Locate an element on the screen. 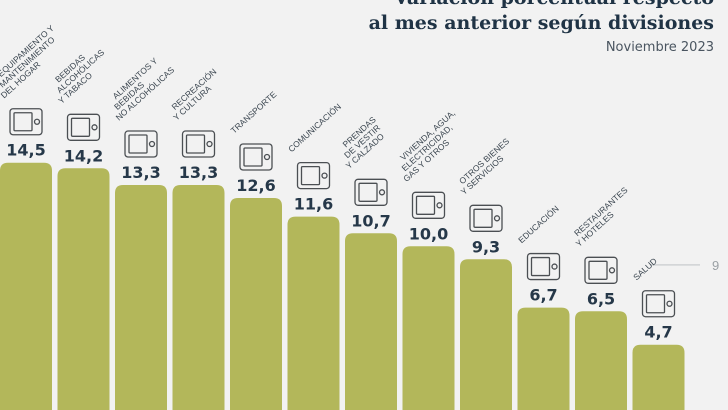  category-label: BEBIDASALCOHÓLICASY TABACO is located at coordinates (78, 73).